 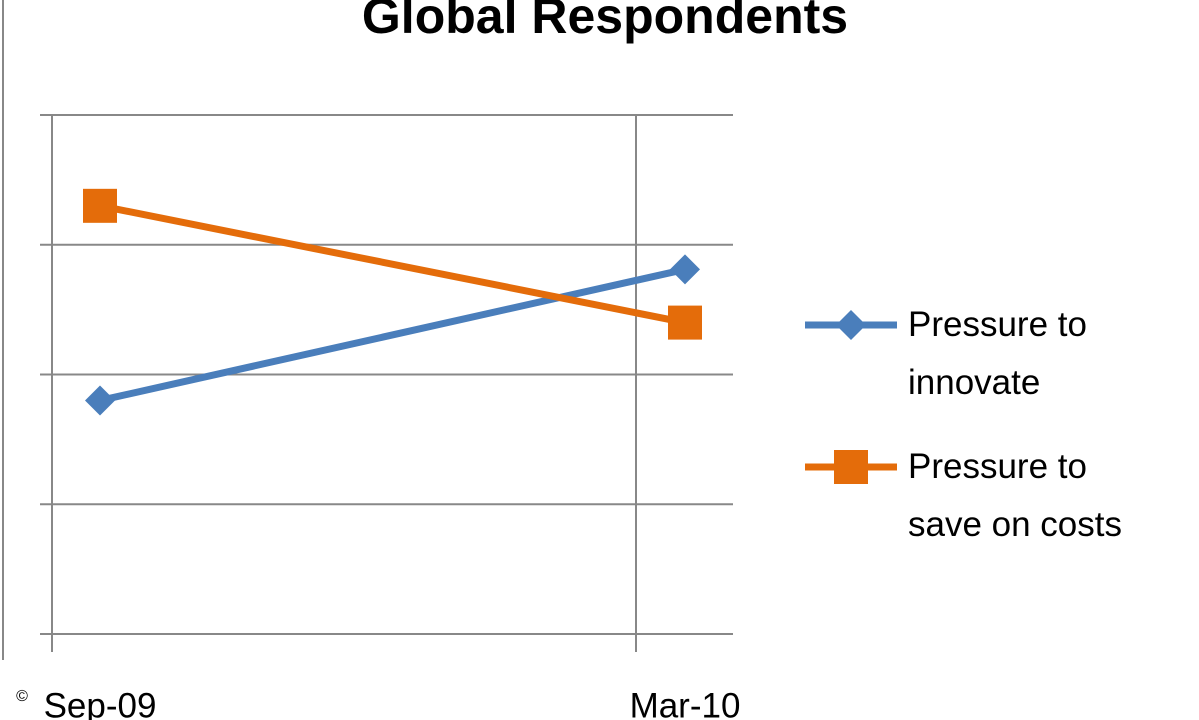 I want to click on chart-title: Global Respondents, so click(x=605, y=22).